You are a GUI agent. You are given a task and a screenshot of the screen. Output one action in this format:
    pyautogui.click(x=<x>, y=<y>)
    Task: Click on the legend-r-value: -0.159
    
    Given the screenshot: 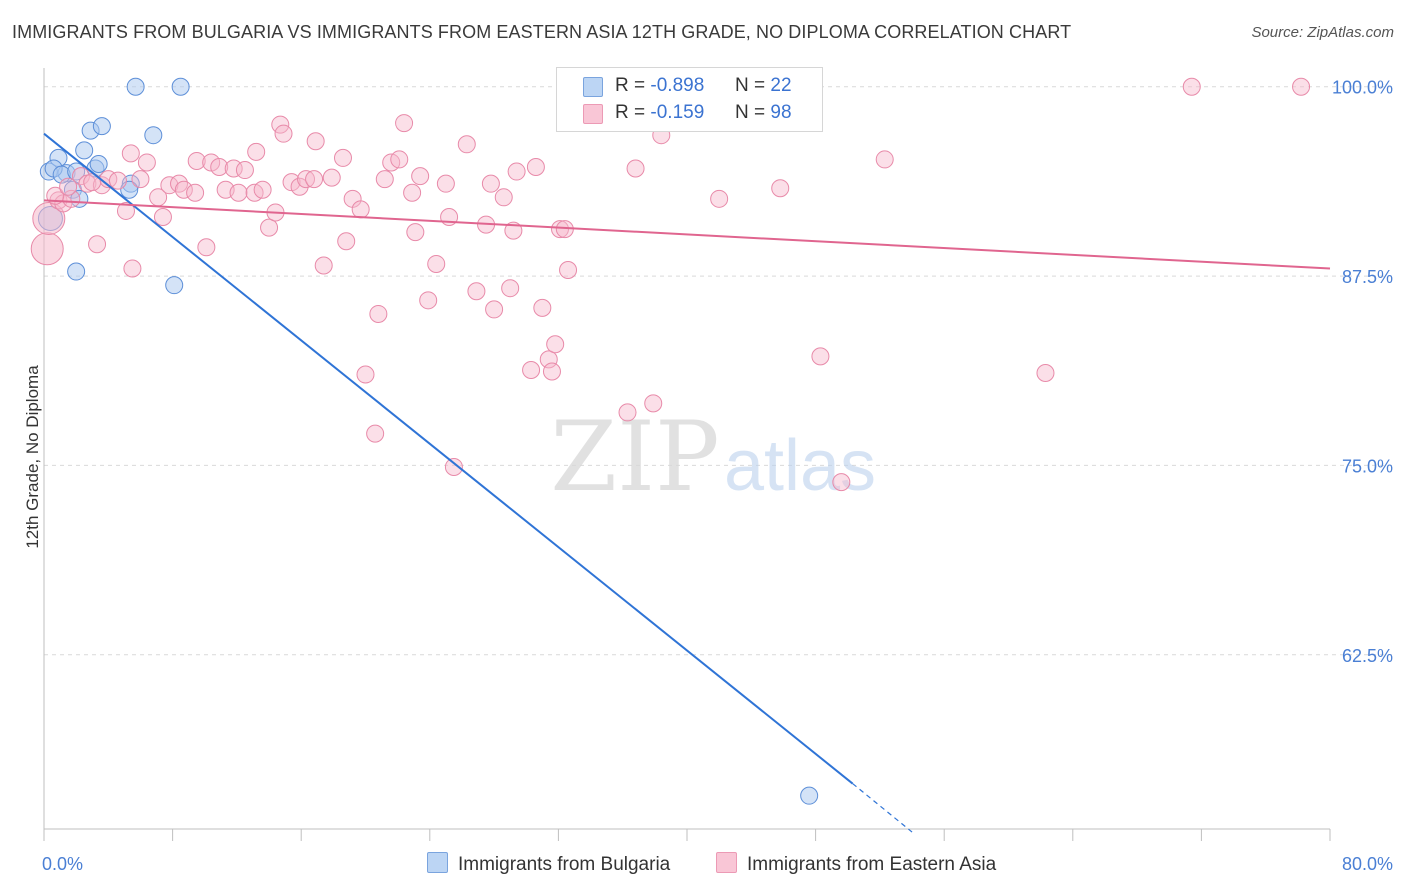 What is the action you would take?
    pyautogui.click(x=677, y=112)
    